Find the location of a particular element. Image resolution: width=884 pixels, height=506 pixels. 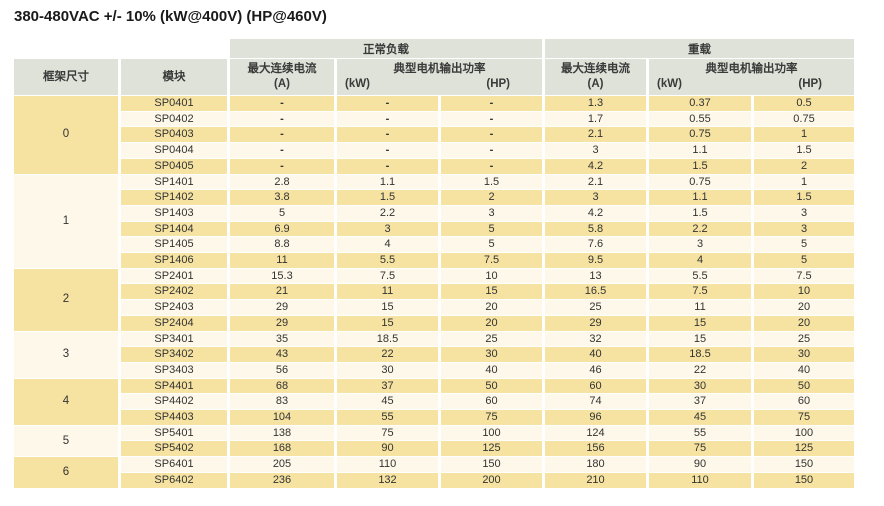

frame-cell: 1 is located at coordinates (66, 221).